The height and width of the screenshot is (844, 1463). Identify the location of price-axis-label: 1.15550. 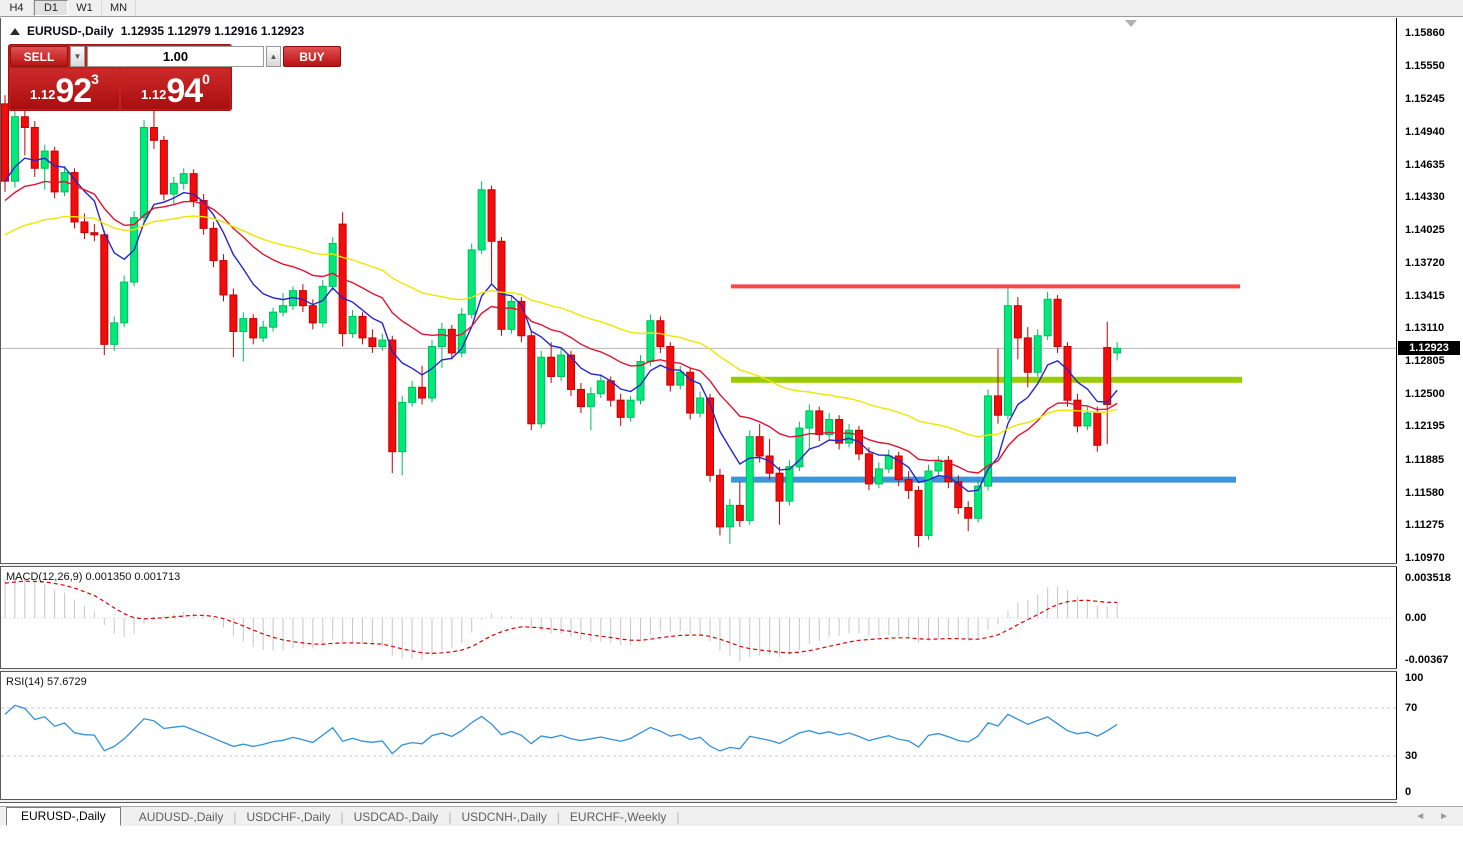
(1425, 66).